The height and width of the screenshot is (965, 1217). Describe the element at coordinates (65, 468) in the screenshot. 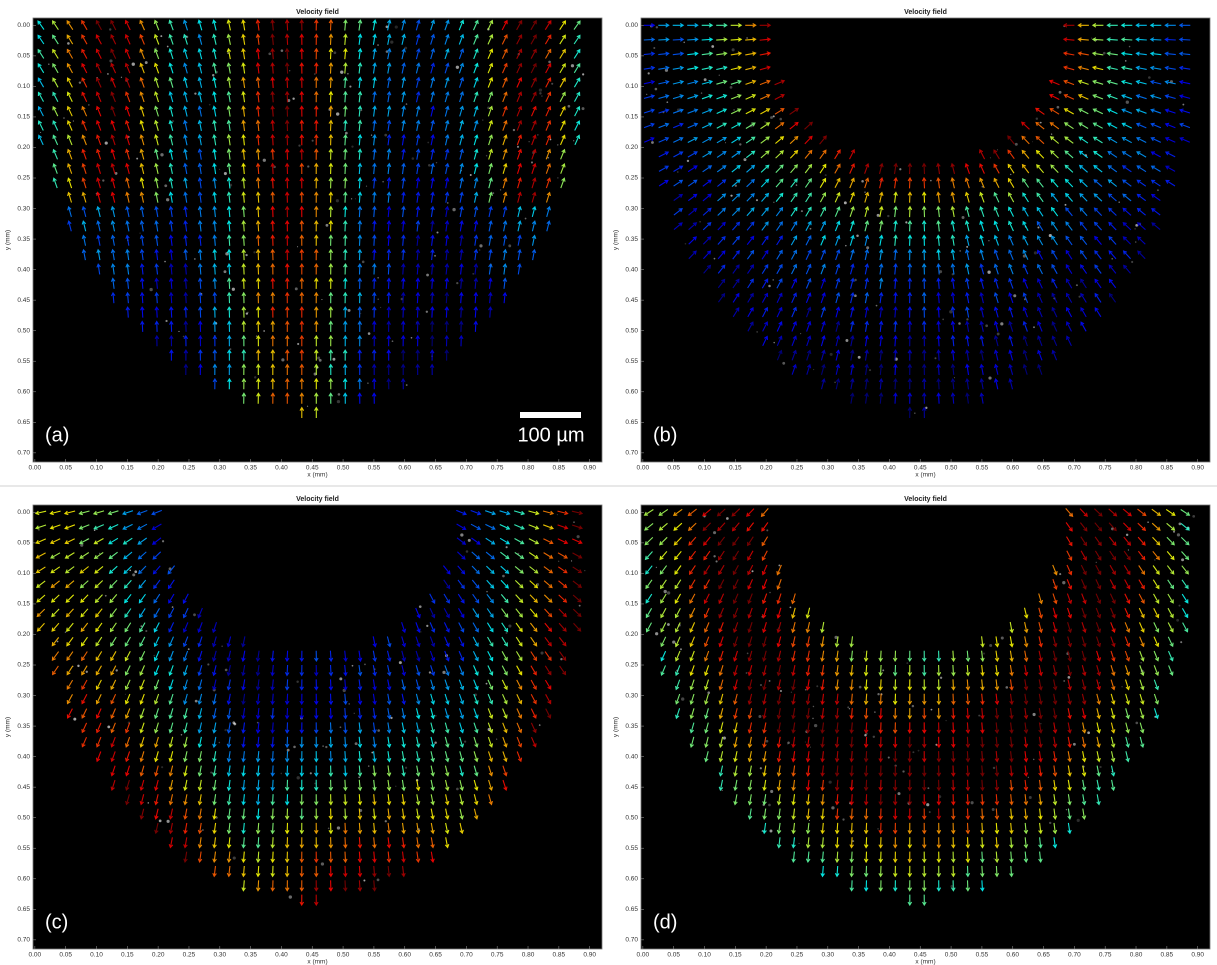

I see `x-tick-label: 0.05` at that location.